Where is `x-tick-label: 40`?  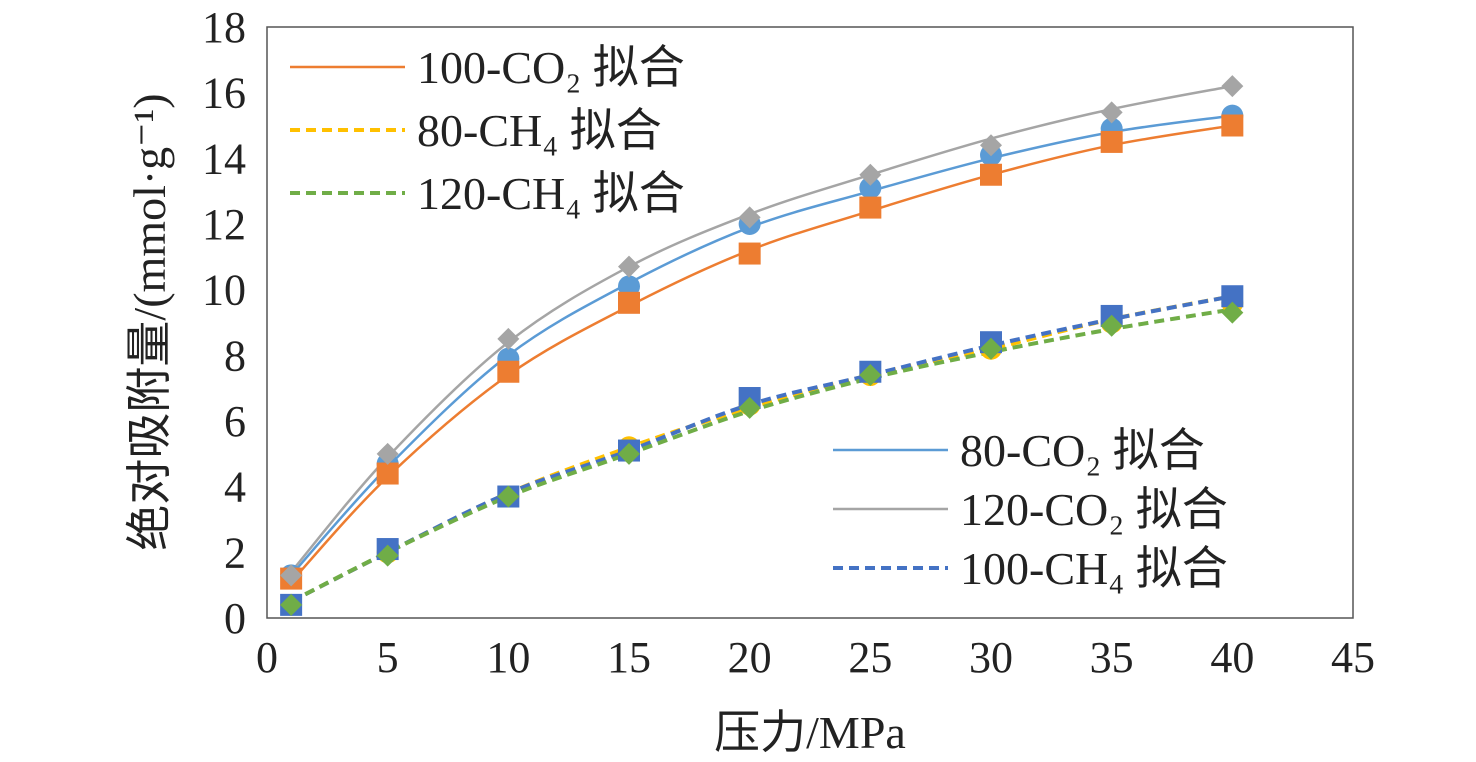 x-tick-label: 40 is located at coordinates (1232, 657).